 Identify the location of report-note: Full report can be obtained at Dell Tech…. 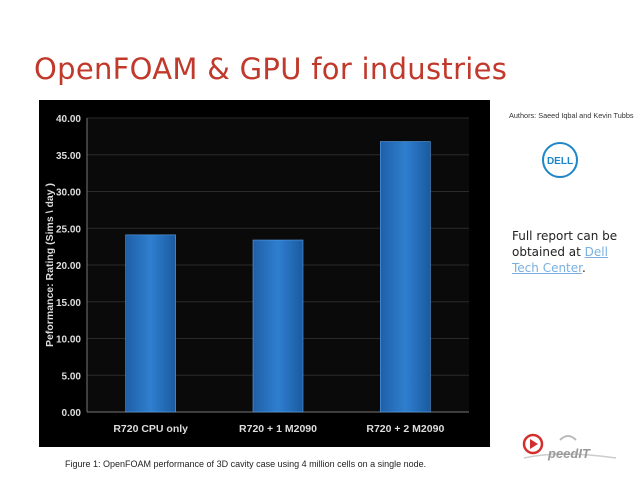
(571, 252).